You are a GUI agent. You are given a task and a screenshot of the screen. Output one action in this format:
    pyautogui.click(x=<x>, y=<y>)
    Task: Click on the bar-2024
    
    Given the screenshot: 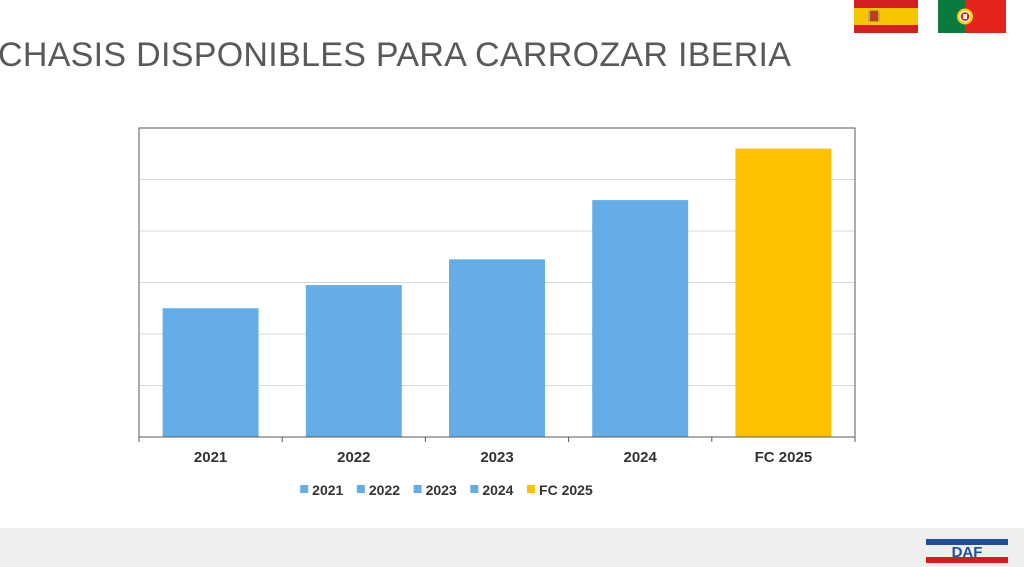 What is the action you would take?
    pyautogui.click(x=640, y=318)
    